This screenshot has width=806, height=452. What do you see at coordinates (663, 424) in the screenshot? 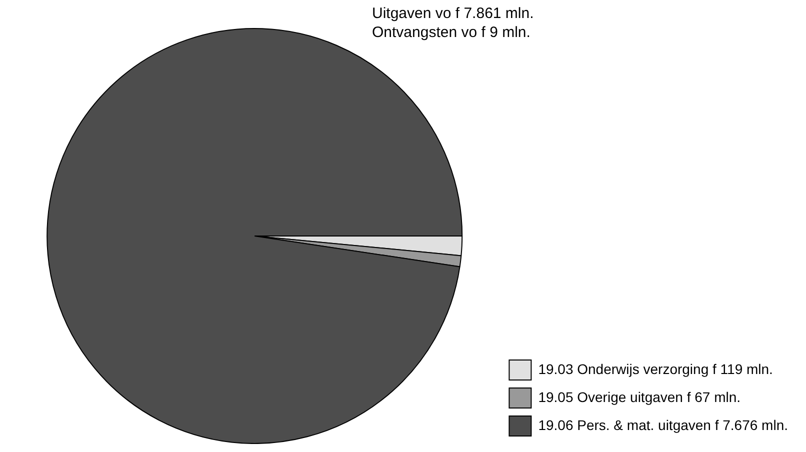
I see `legend-label: 19.06 Pers. & mat. uitgaven f 7.676 mln.` at bounding box center [663, 424].